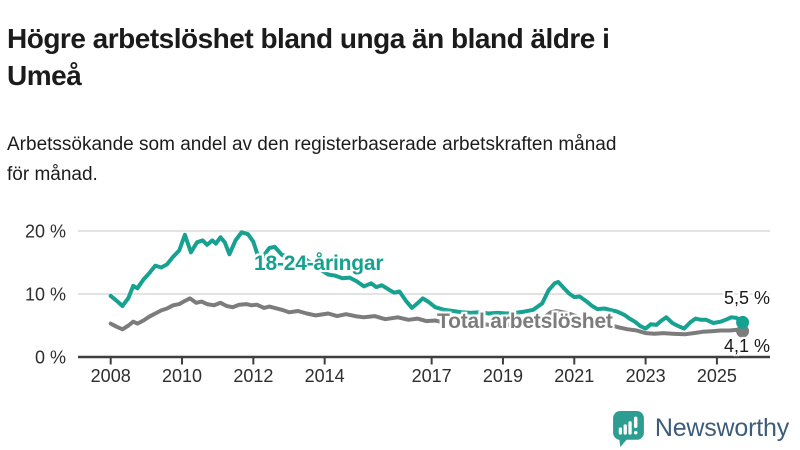  What do you see at coordinates (319, 263) in the screenshot?
I see `series-label-18-24: 18-24-åringar` at bounding box center [319, 263].